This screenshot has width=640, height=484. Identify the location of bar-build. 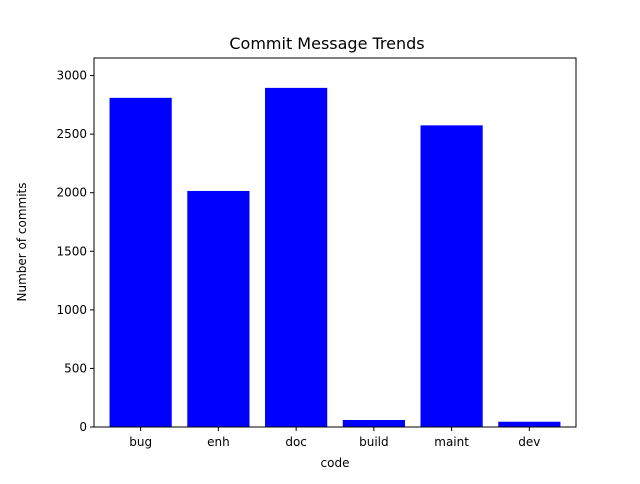
(373, 423).